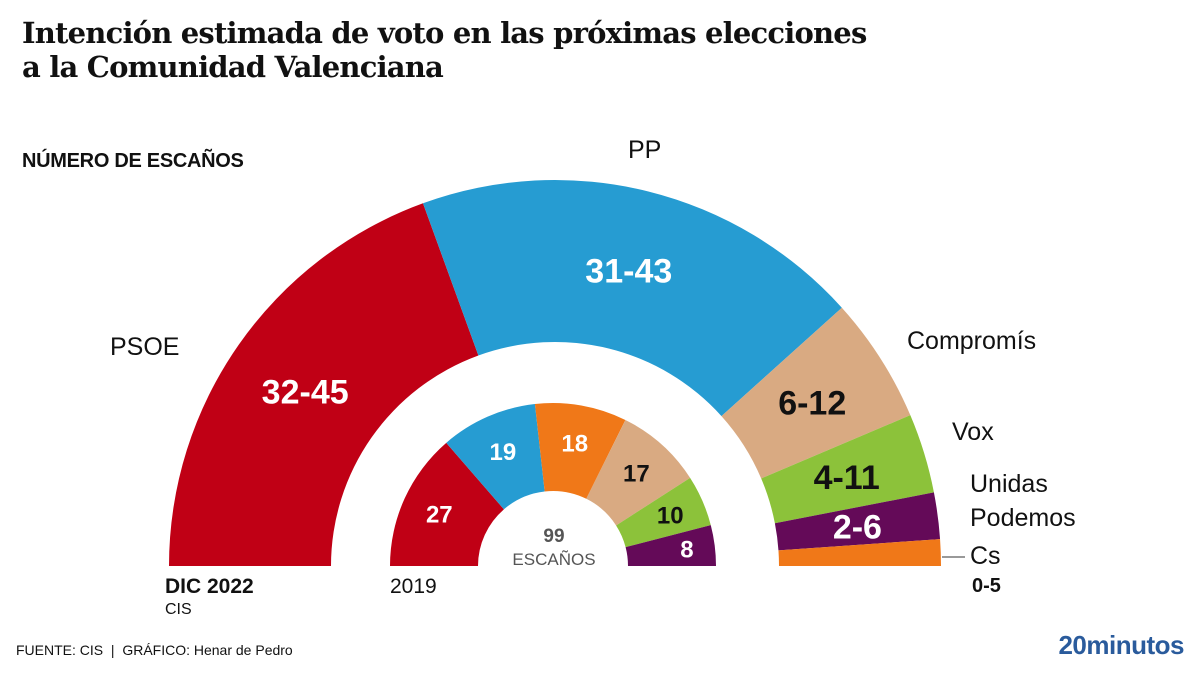  I want to click on label-cs-range: 0-5, so click(986, 586).